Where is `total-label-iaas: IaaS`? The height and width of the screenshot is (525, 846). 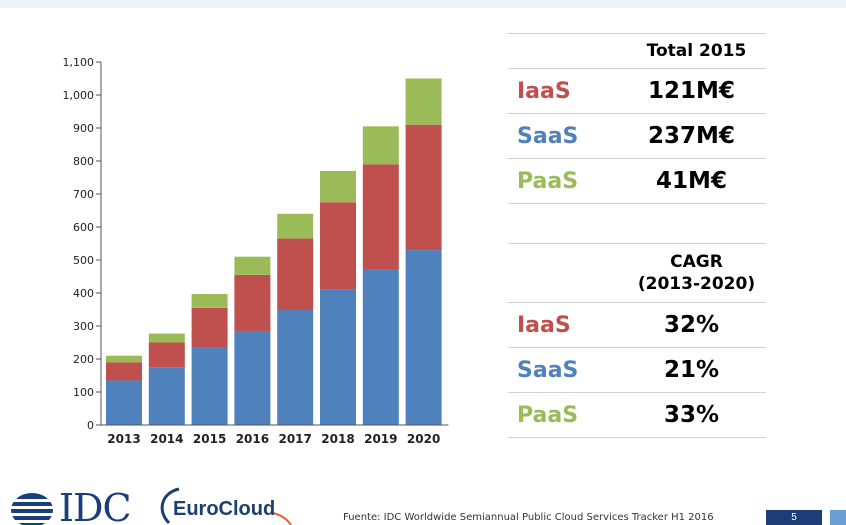
total-label-iaas: IaaS is located at coordinates (567, 91).